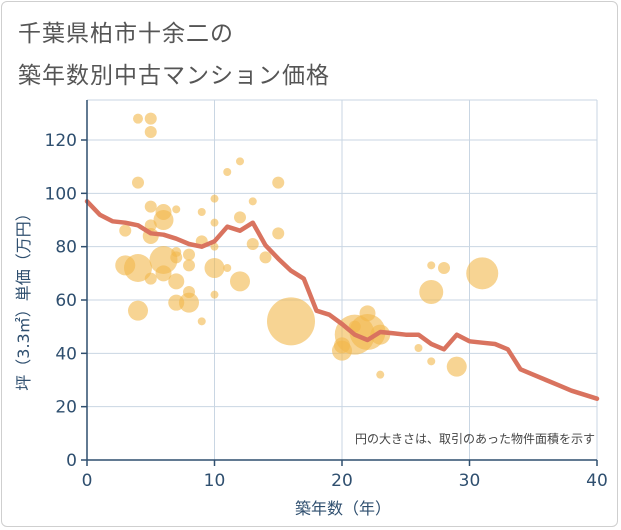 This screenshot has width=621, height=530. What do you see at coordinates (66, 354) in the screenshot?
I see `y-tick-label: 40` at bounding box center [66, 354].